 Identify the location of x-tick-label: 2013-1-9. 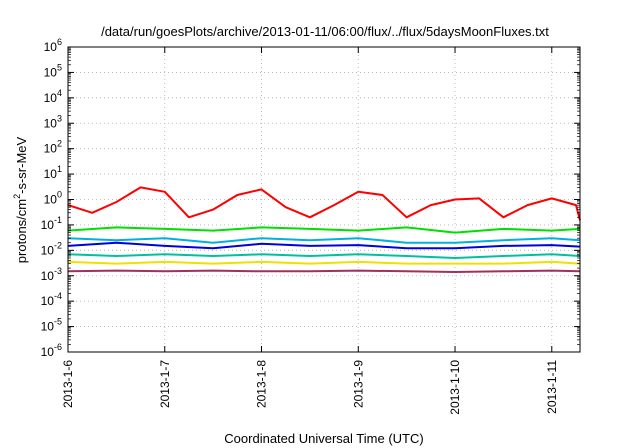
(358, 384).